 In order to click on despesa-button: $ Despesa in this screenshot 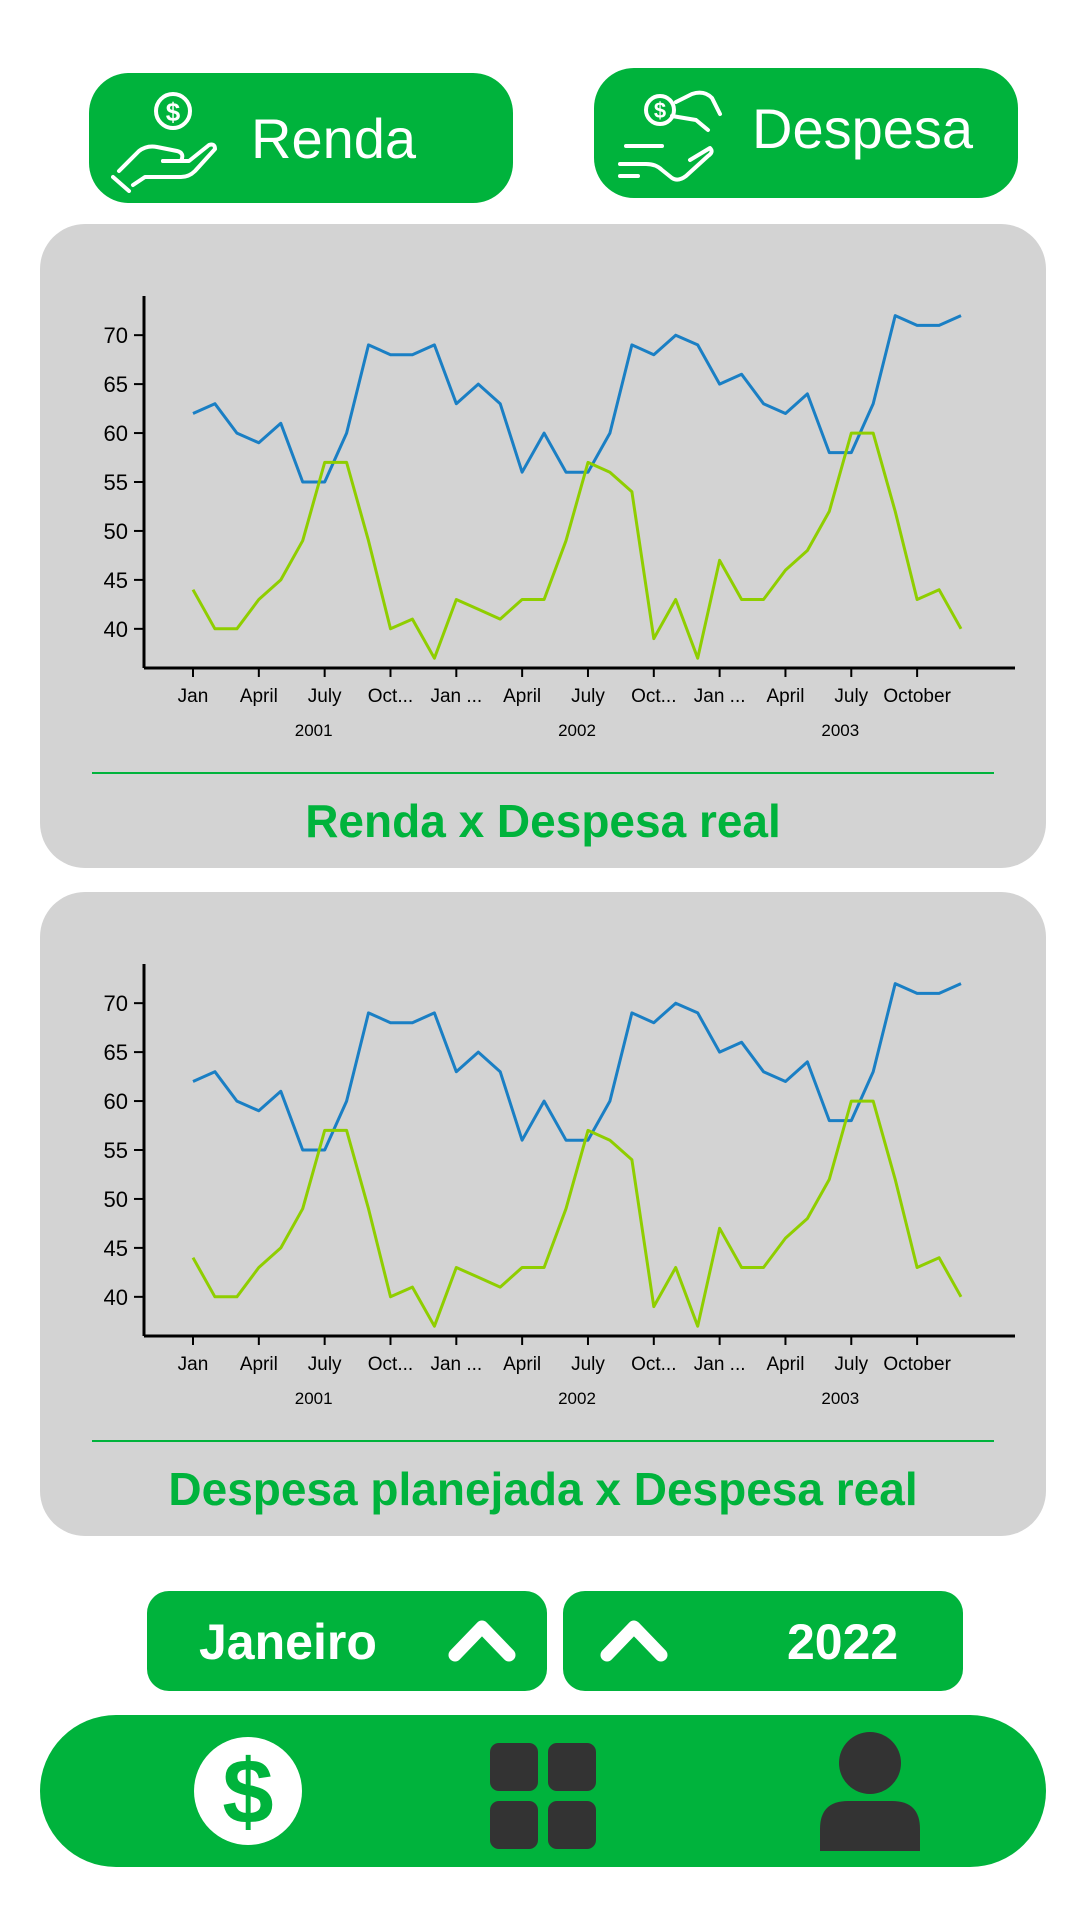, I will do `click(806, 133)`.